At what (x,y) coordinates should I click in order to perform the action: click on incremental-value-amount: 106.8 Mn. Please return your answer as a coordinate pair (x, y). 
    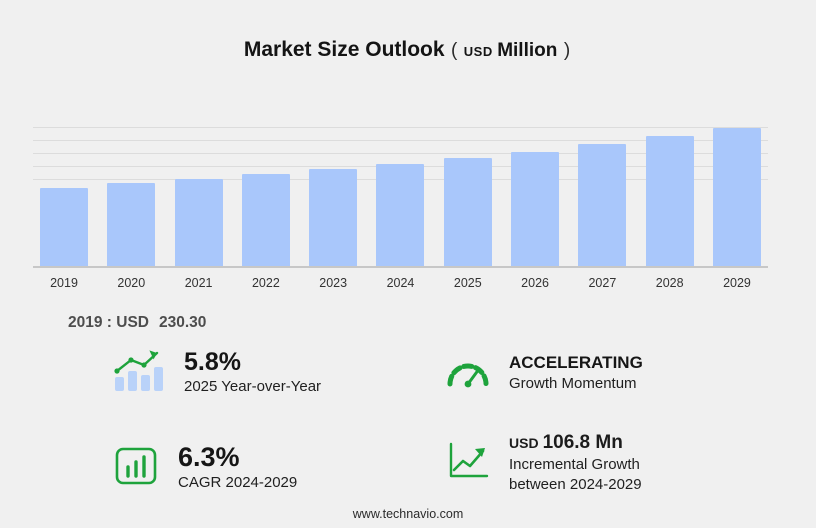
    Looking at the image, I should click on (582, 442).